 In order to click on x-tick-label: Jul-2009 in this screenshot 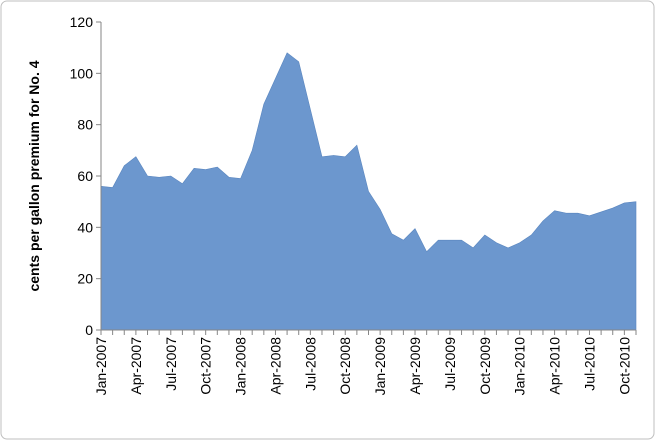, I will do `click(450, 364)`.